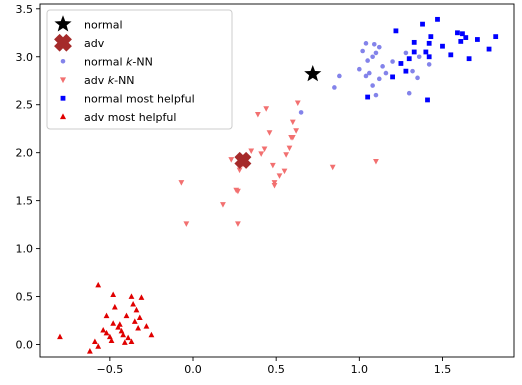 Image resolution: width=522 pixels, height=385 pixels. What do you see at coordinates (276, 369) in the screenshot?
I see `x-tick-label: 0.5` at bounding box center [276, 369].